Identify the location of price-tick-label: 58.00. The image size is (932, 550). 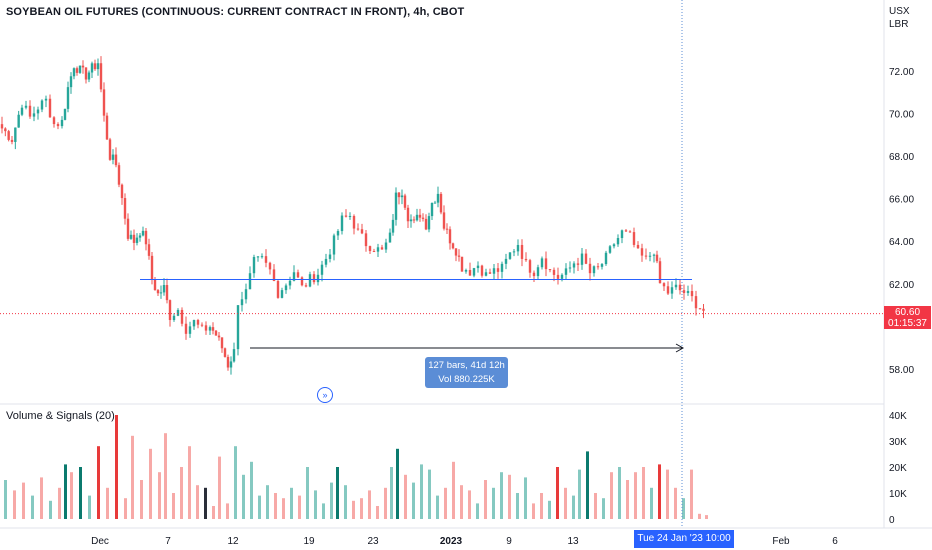
(901, 370).